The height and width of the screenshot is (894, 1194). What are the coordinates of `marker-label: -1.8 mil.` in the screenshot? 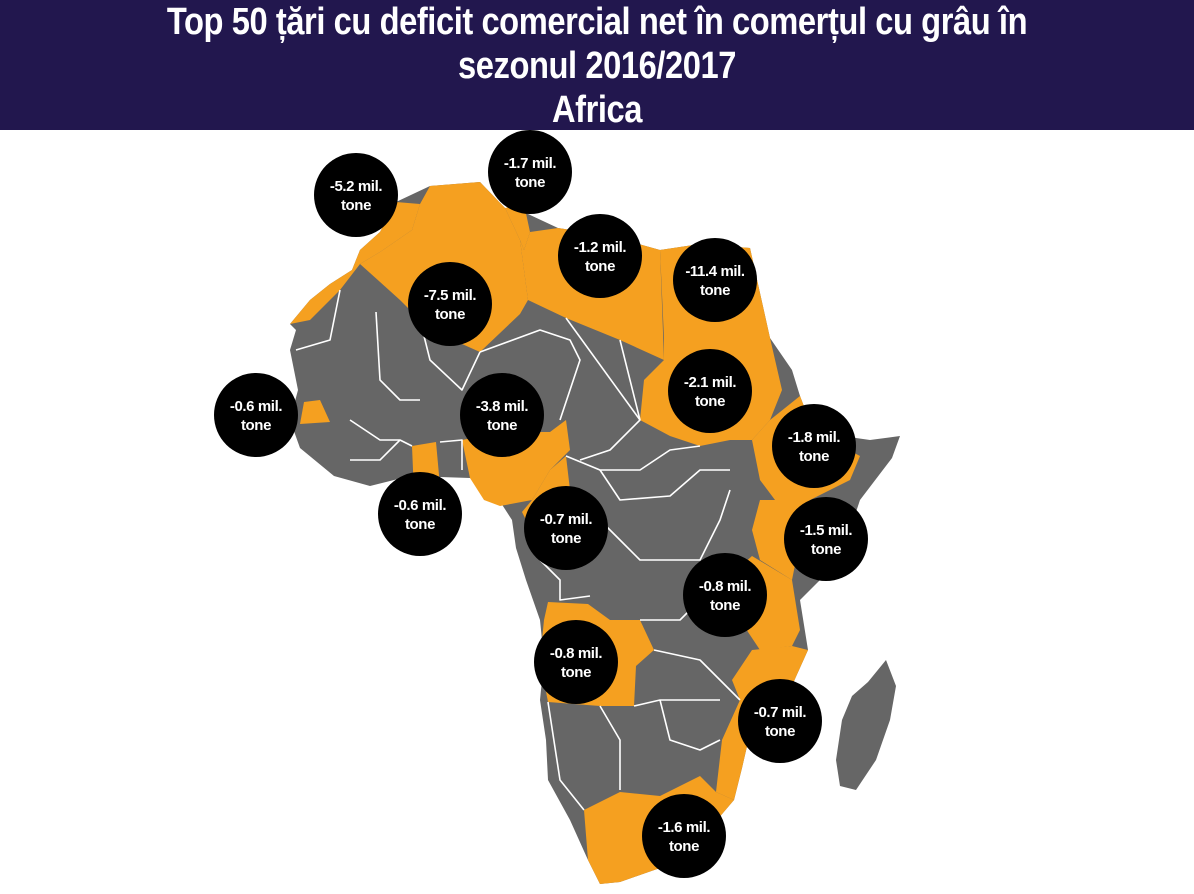 It's located at (814, 437).